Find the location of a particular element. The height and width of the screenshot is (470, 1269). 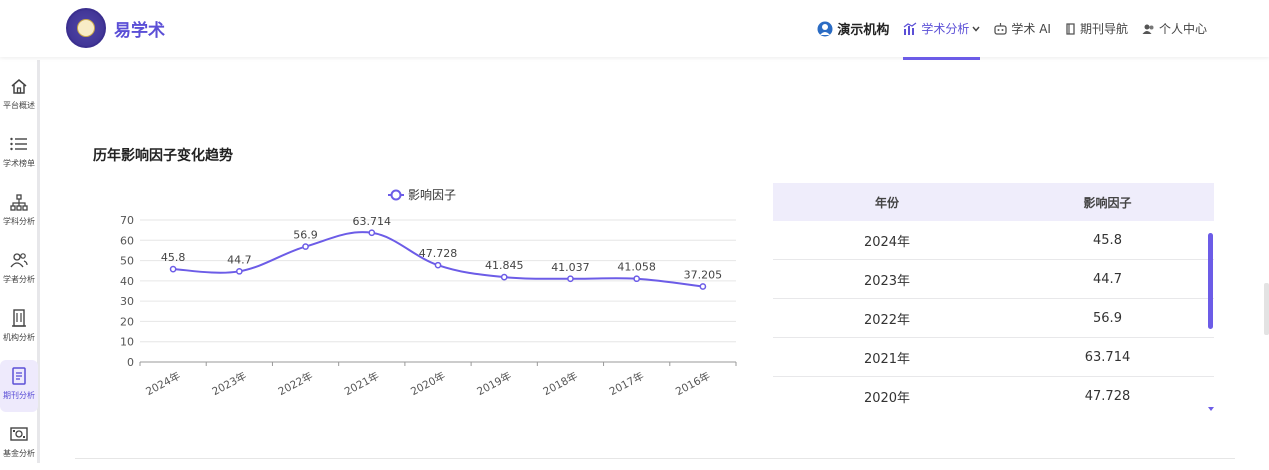

money-icon is located at coordinates (19, 434).